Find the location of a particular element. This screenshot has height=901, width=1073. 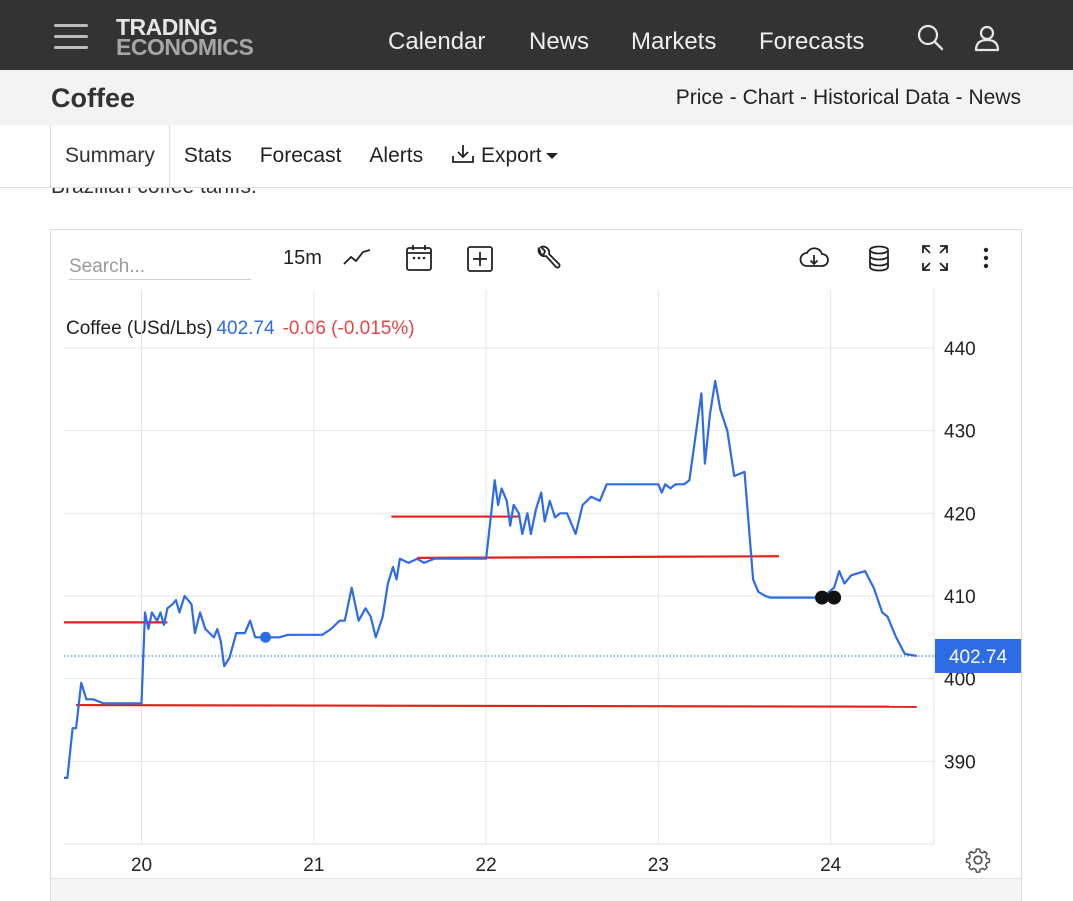

range-selector-bar is located at coordinates (536, 889).